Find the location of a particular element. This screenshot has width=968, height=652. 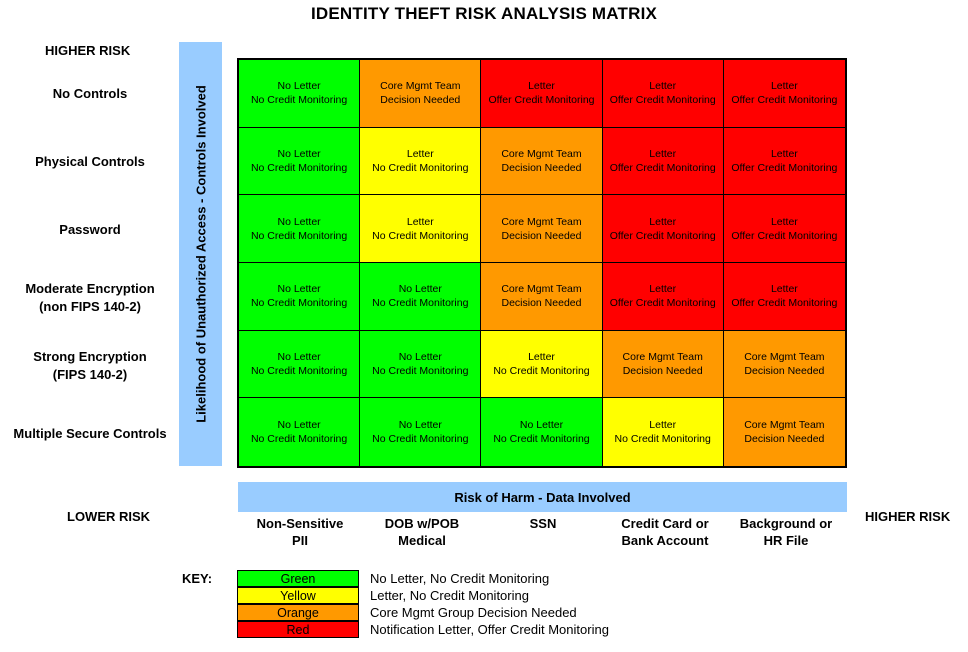

key-swatch-red: Red is located at coordinates (298, 629).